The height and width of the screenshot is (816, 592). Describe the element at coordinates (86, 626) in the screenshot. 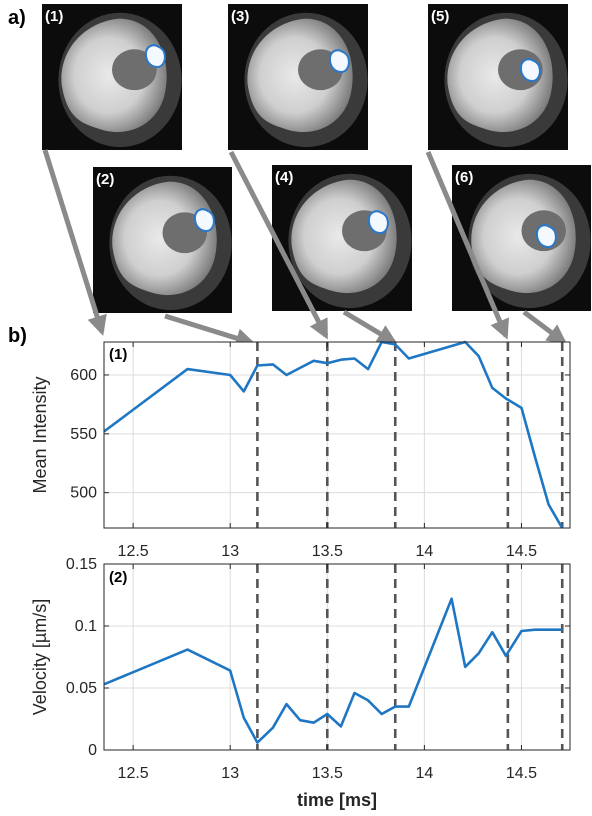

I see `y-tick-label: 0.1` at that location.